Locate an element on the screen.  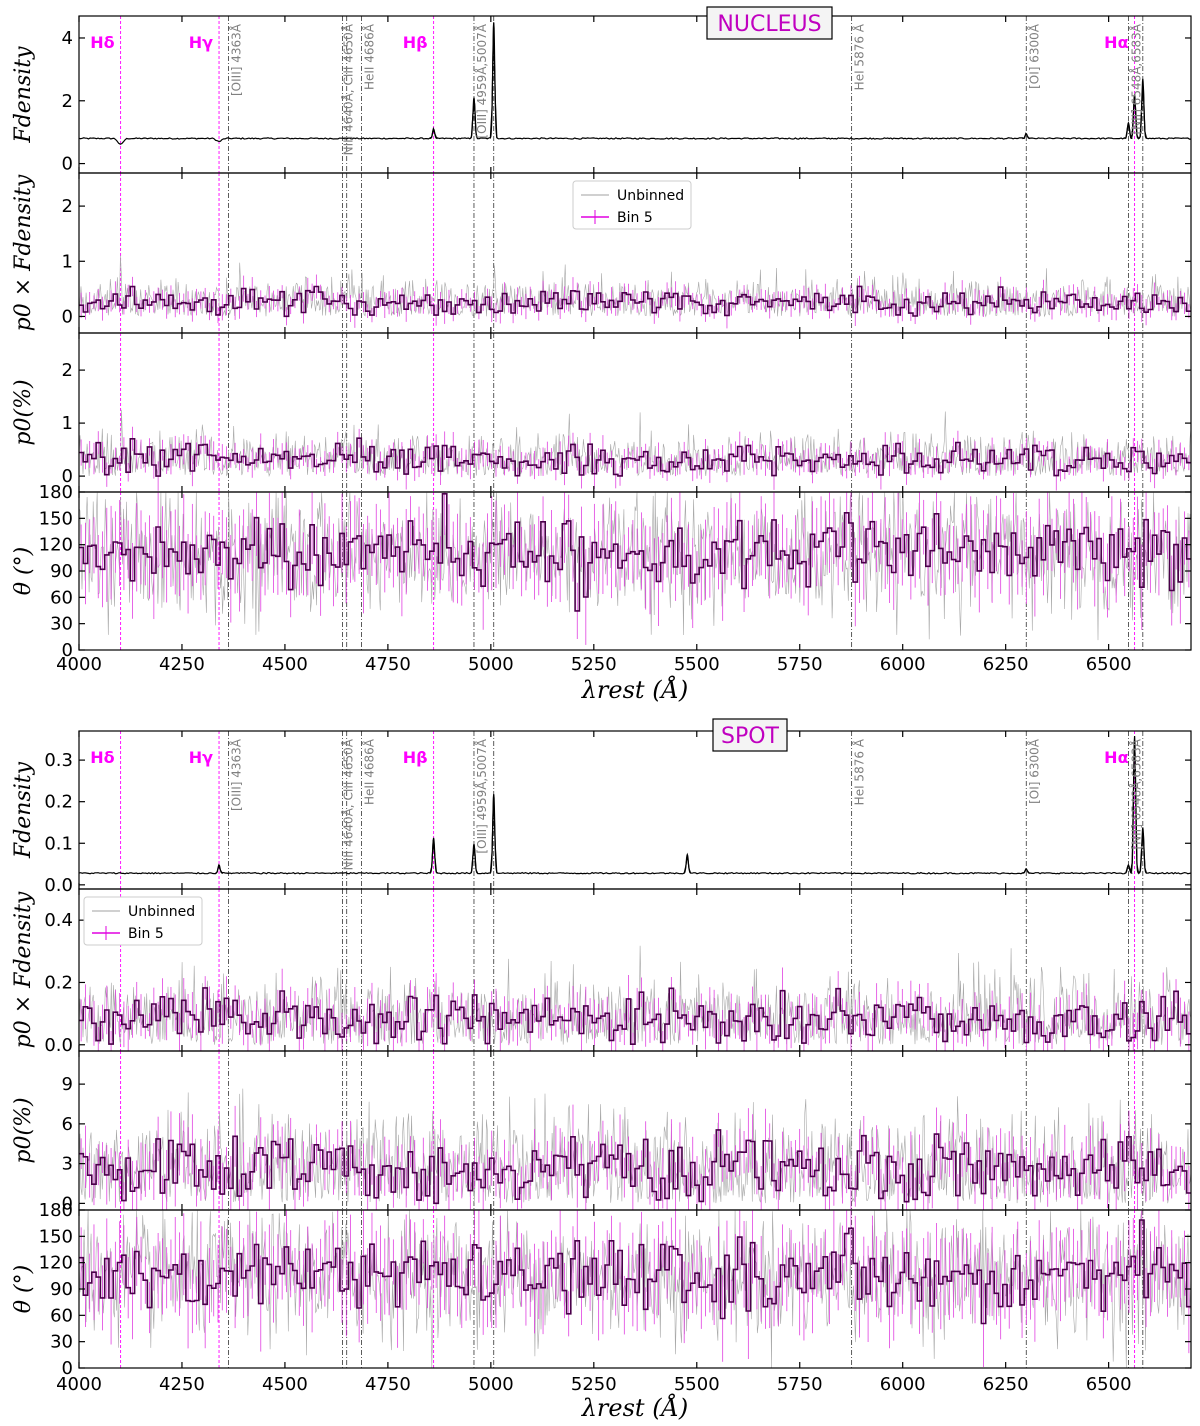
y-tick-label: 150 is located at coordinates (56, 1236).